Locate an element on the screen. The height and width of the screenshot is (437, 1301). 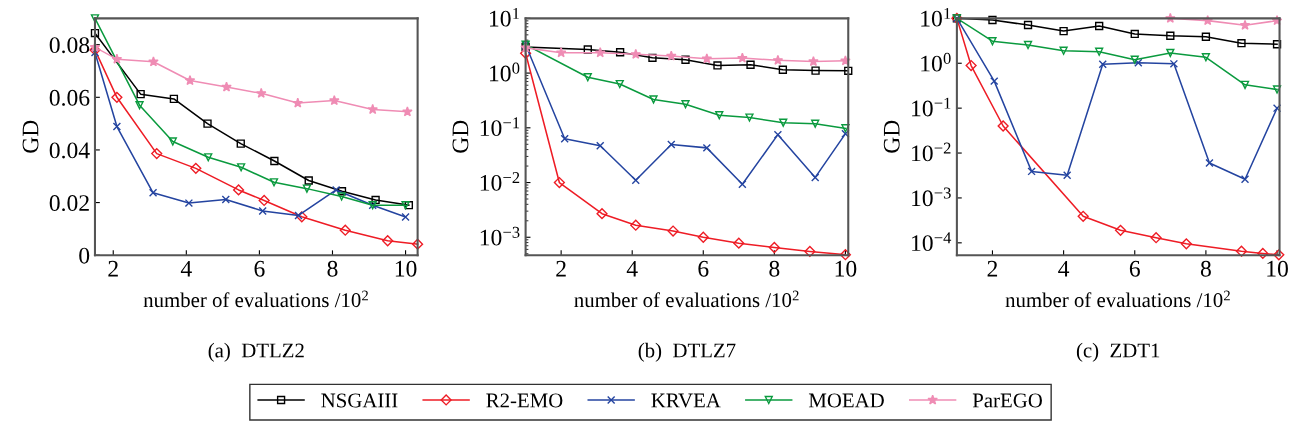
legend-label: ParEGO is located at coordinates (1007, 400).